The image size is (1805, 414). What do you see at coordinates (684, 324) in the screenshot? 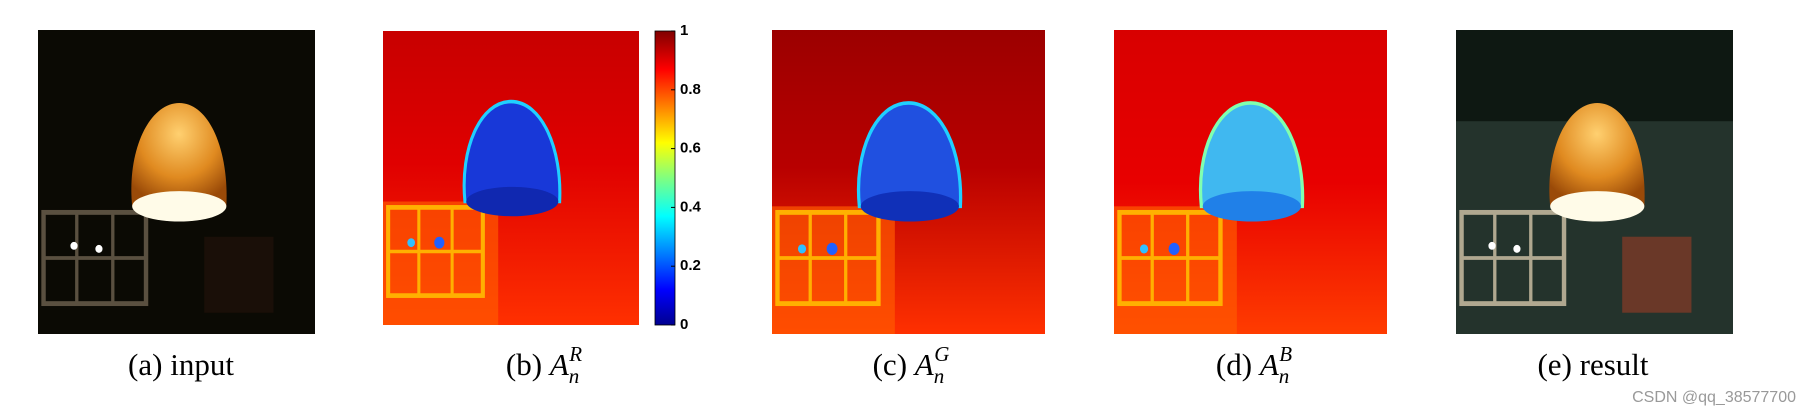
I see `colorbar-tick-label: 0` at bounding box center [684, 324].